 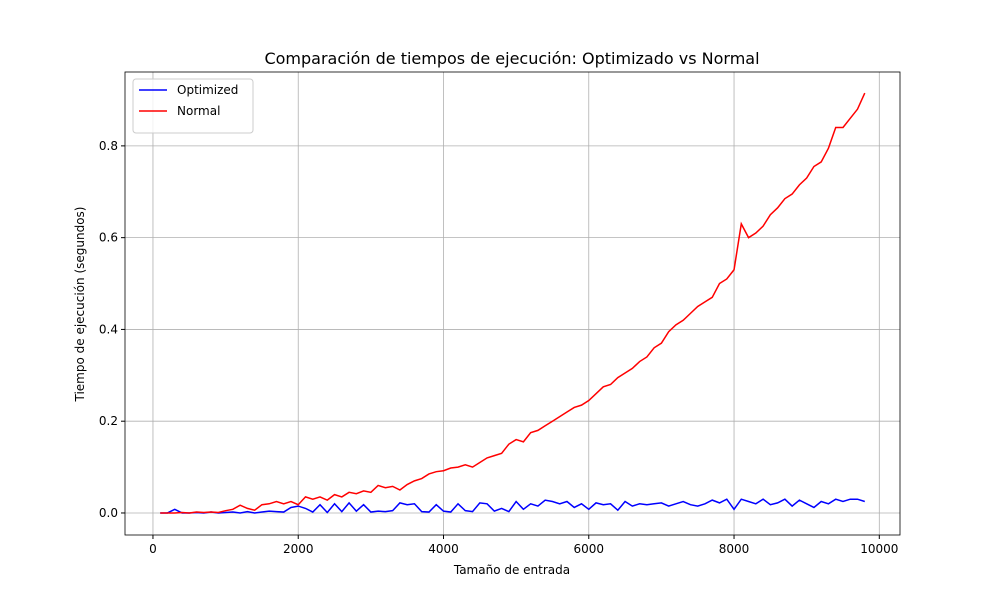 What do you see at coordinates (443, 549) in the screenshot?
I see `x-tick-label: 4000` at bounding box center [443, 549].